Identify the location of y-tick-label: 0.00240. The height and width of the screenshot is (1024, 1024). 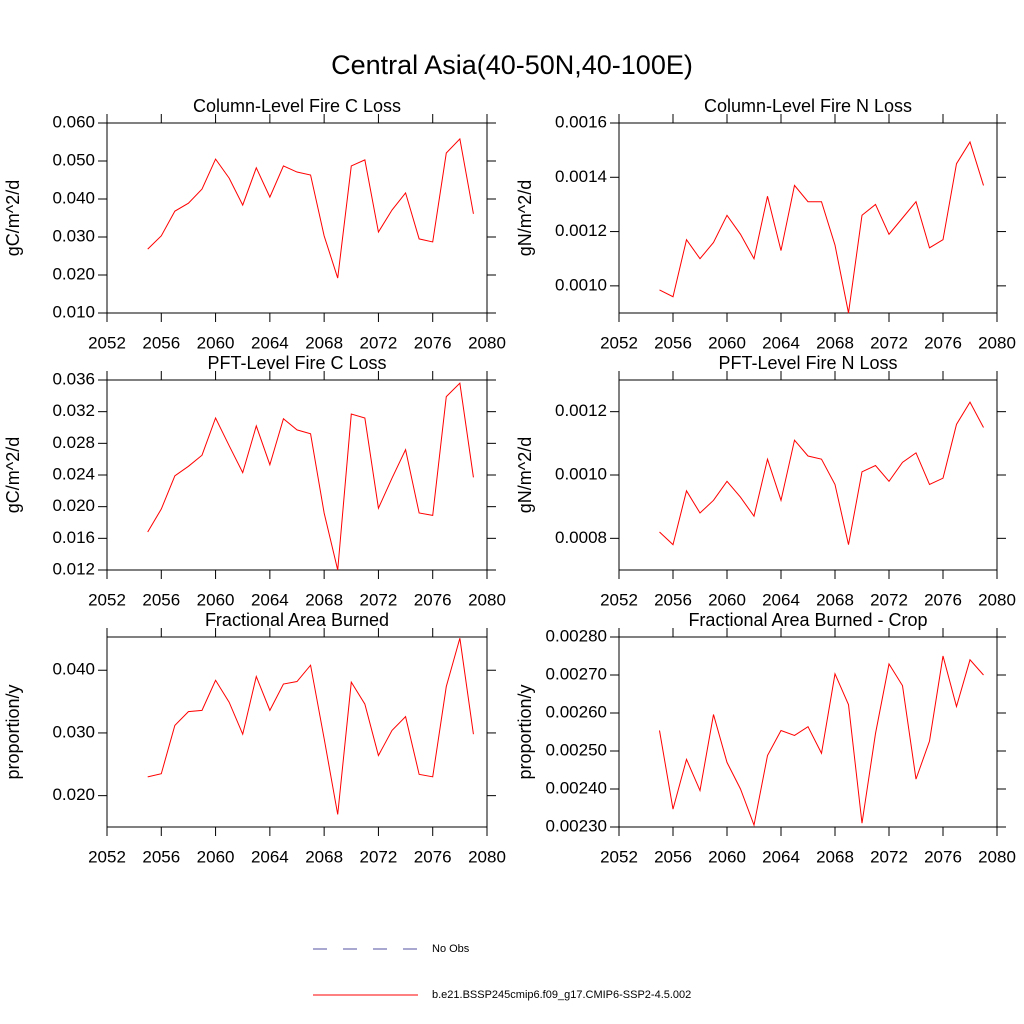
(576, 787).